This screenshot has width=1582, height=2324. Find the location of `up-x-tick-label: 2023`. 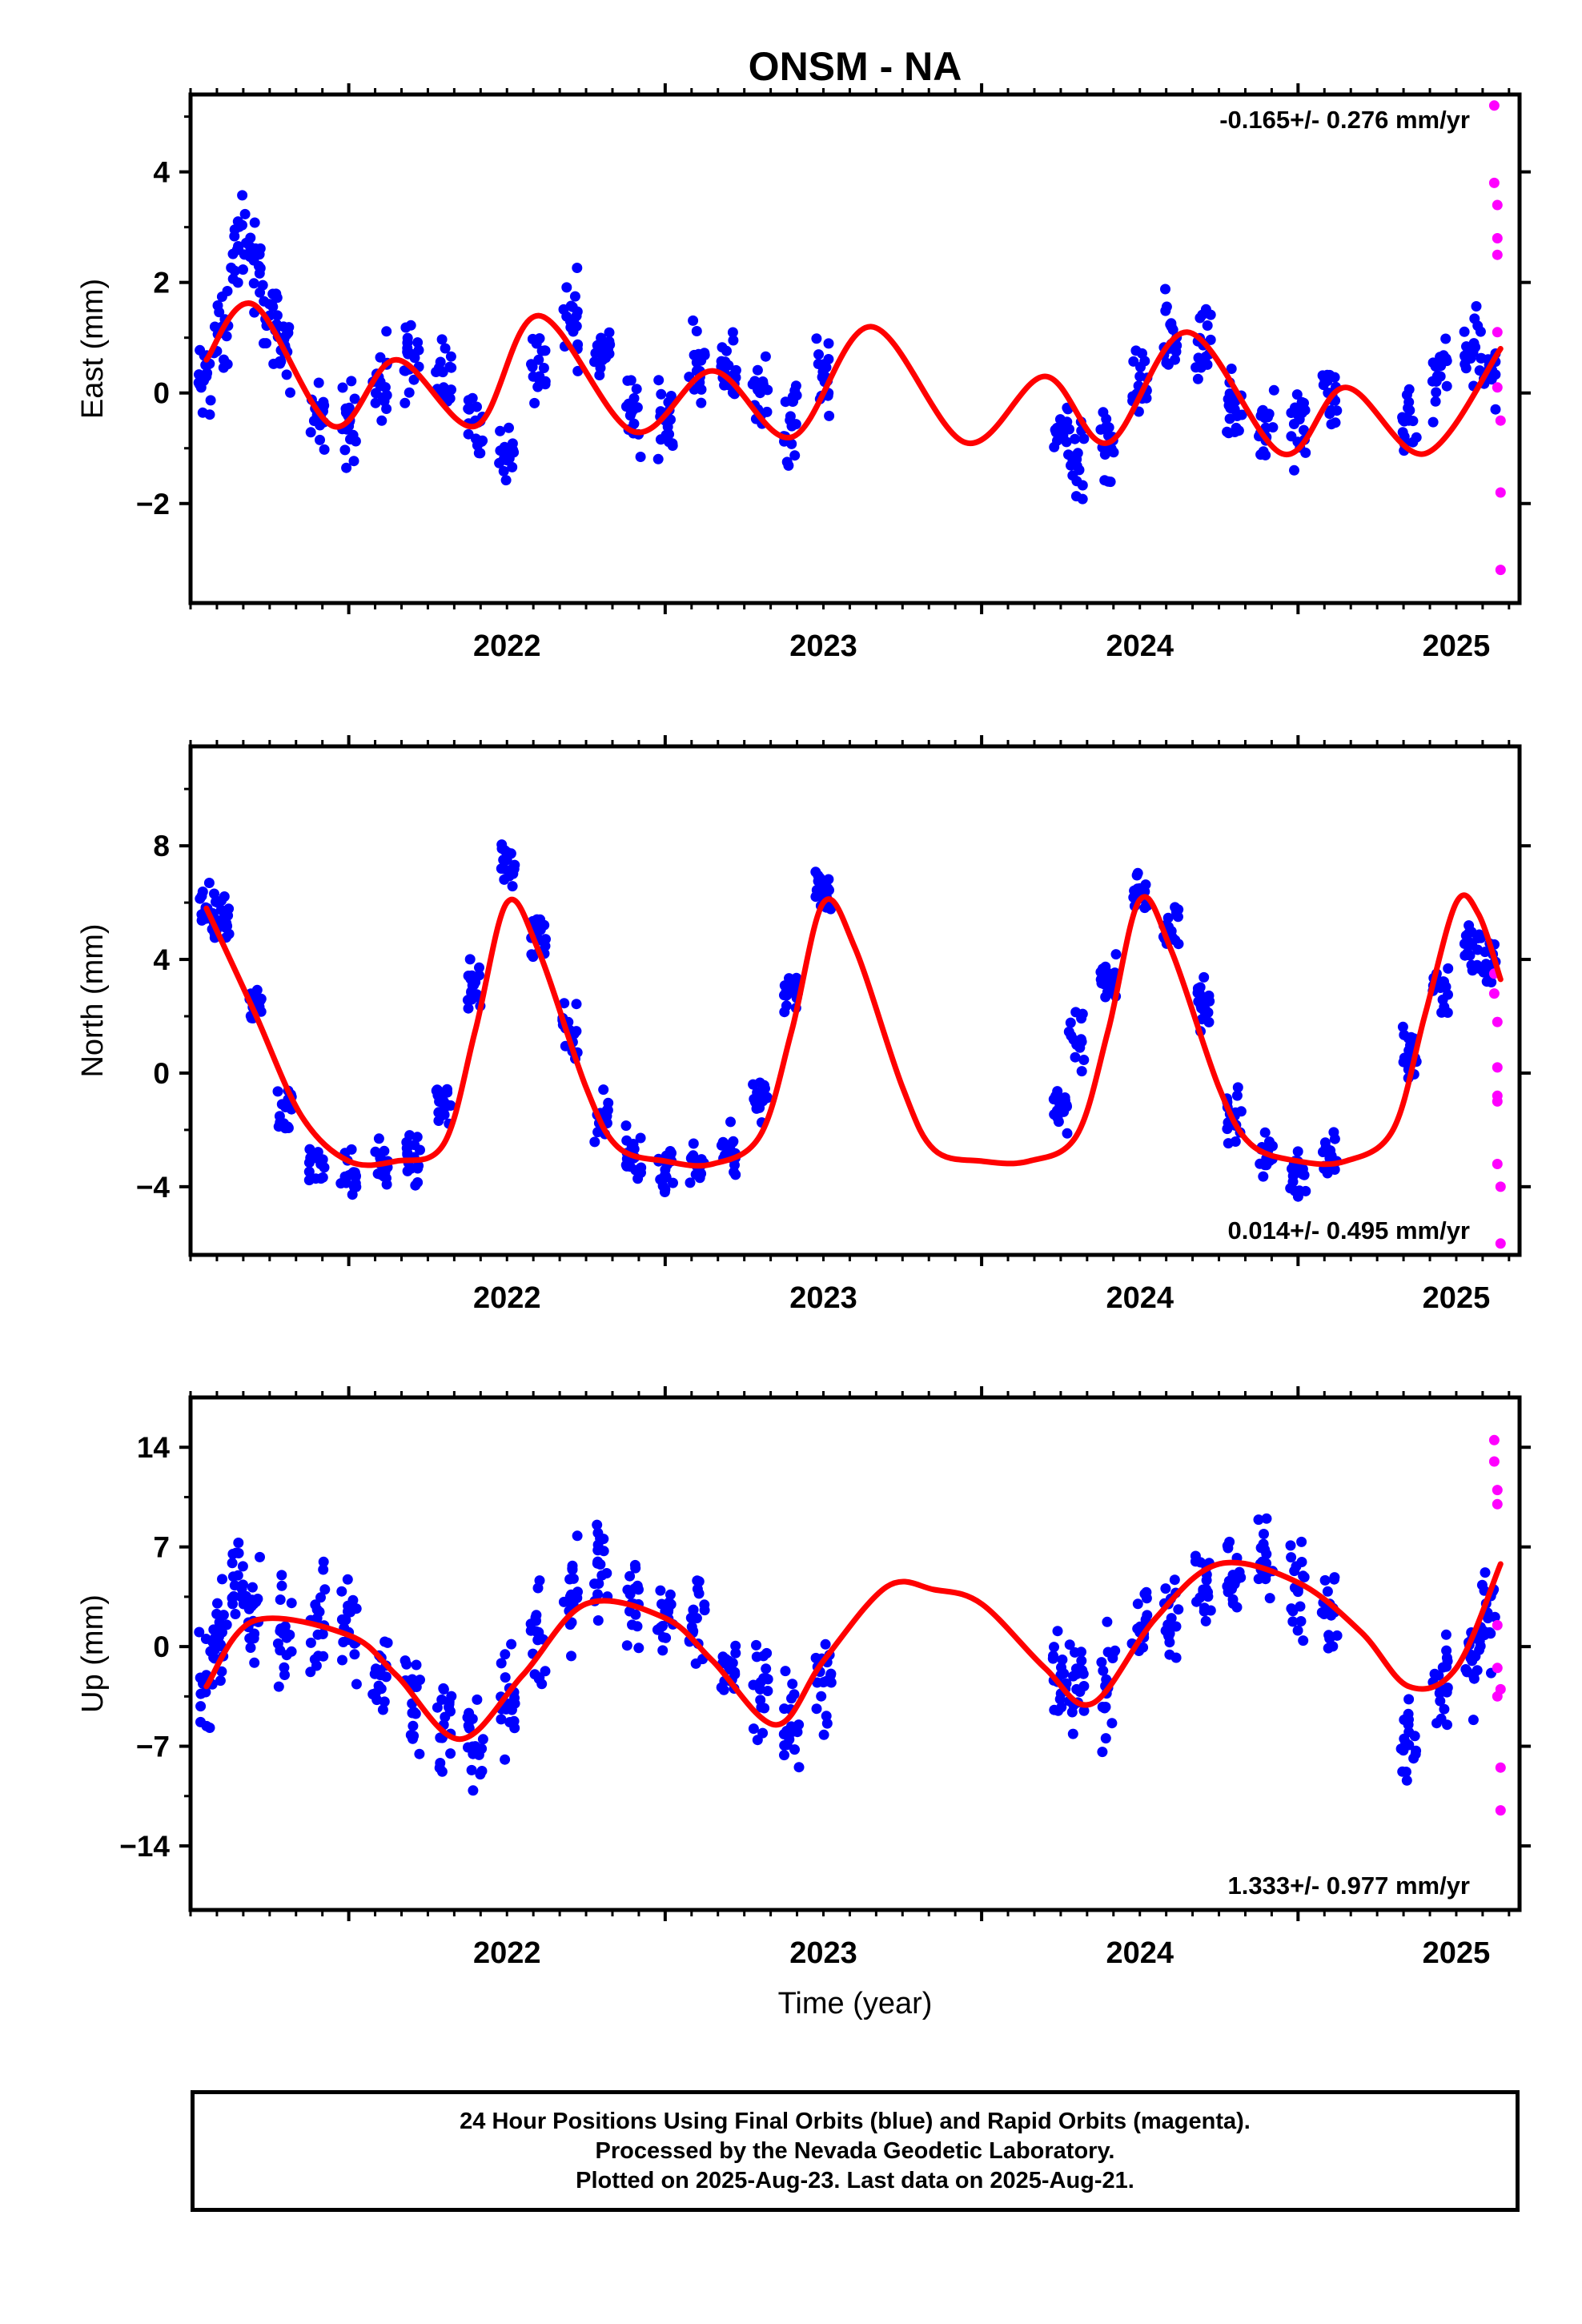

up-x-tick-label: 2023 is located at coordinates (823, 1953).